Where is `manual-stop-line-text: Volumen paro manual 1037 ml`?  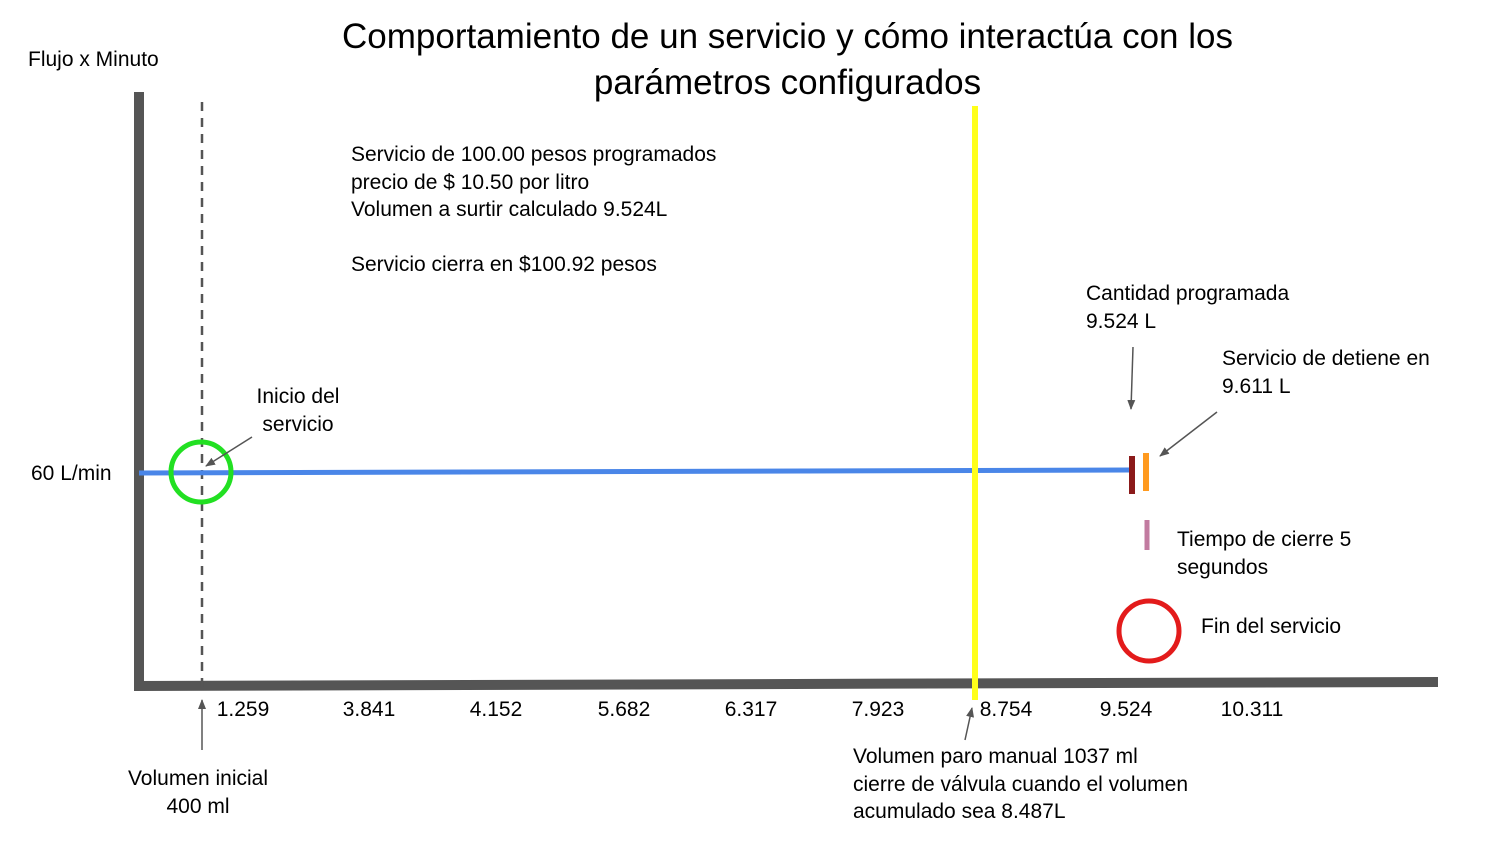
manual-stop-line-text: Volumen paro manual 1037 ml is located at coordinates (995, 756).